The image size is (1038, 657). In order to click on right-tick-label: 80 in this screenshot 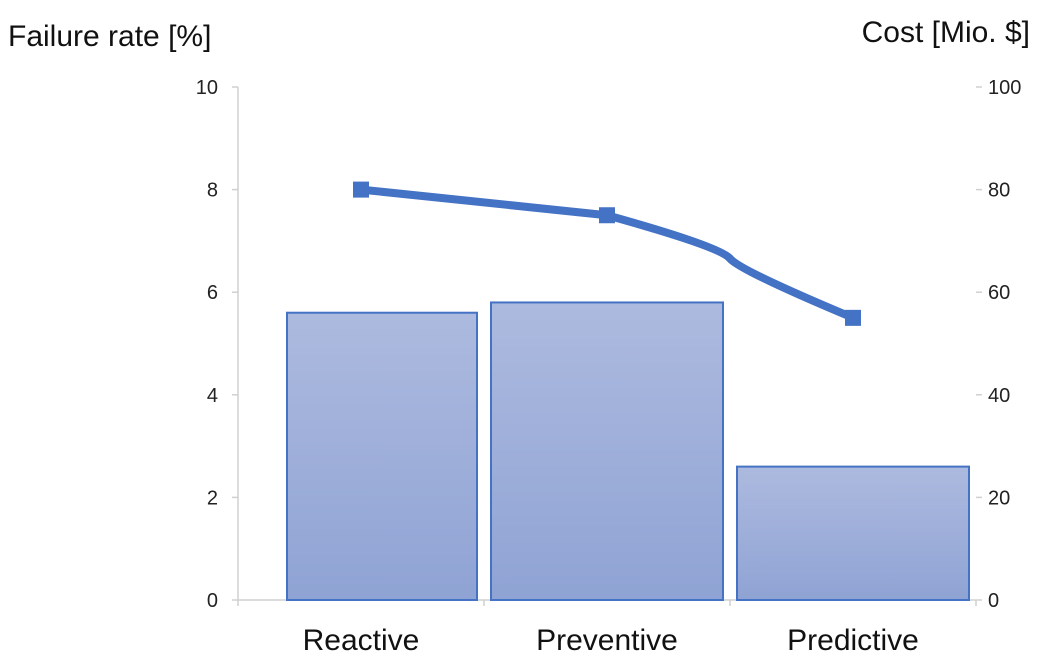, I will do `click(999, 191)`.